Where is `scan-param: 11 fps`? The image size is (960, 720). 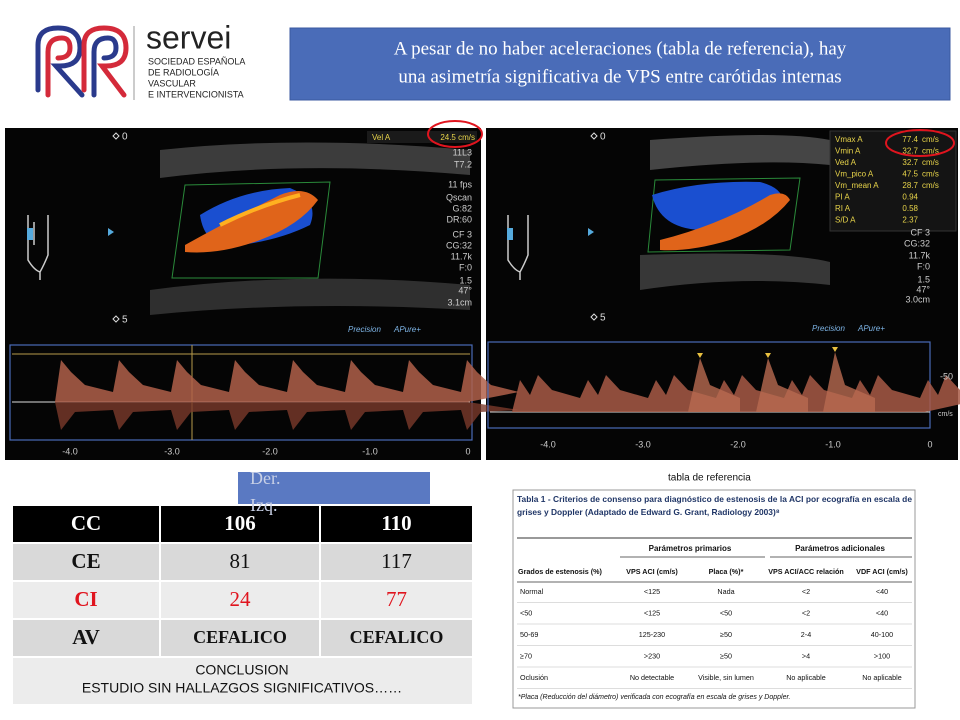
scan-param: 11 fps is located at coordinates (460, 184).